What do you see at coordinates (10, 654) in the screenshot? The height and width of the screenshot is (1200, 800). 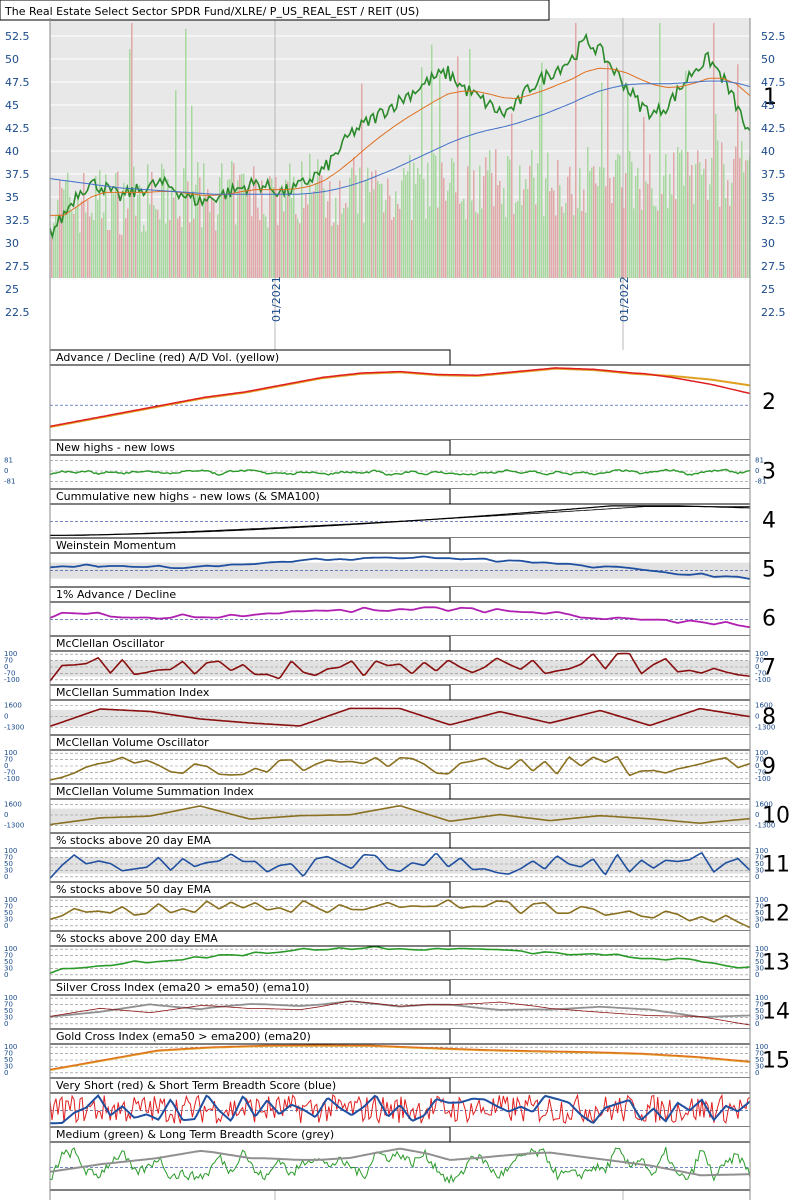 I see `panel-tick-left: 100` at bounding box center [10, 654].